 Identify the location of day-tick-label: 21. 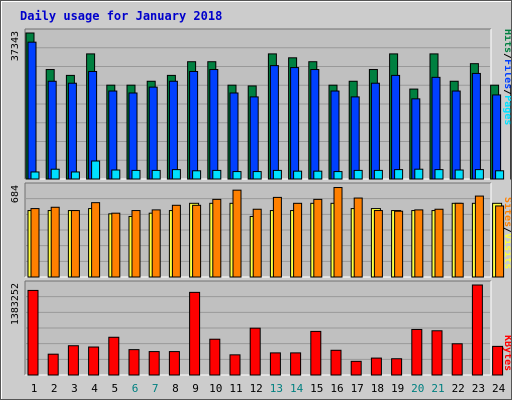
(437, 388).